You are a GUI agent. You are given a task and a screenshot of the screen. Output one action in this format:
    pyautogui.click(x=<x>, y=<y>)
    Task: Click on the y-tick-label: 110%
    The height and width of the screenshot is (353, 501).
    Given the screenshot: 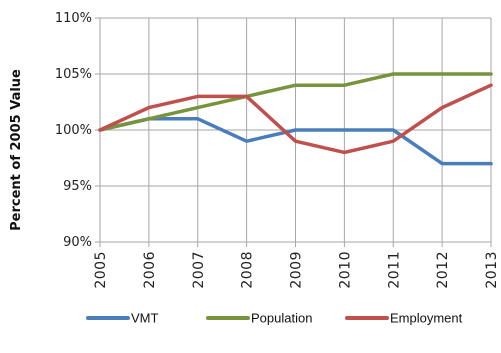 What is the action you would take?
    pyautogui.click(x=73, y=18)
    